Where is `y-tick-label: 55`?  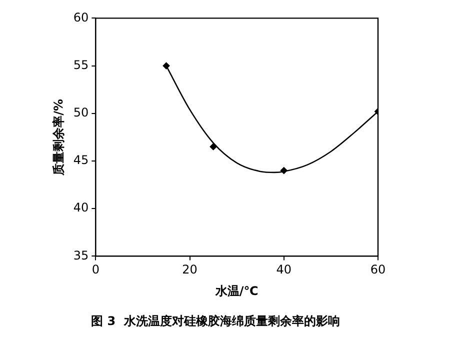
y-tick-label: 55 is located at coordinates (81, 65).